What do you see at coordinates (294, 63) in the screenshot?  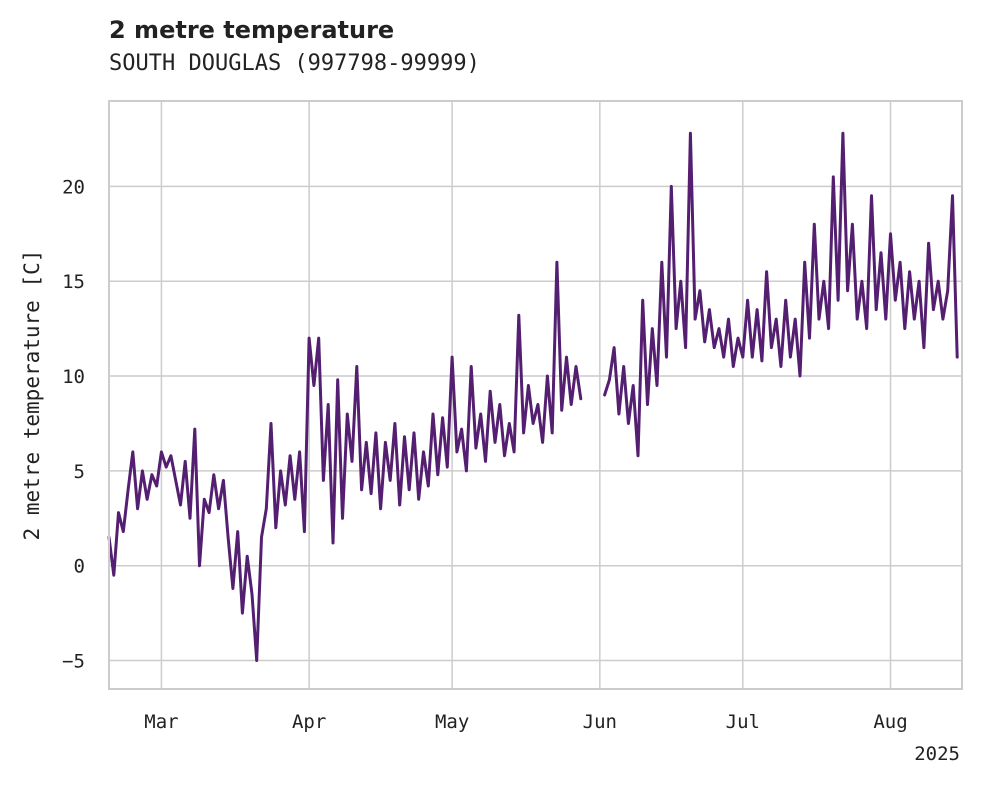 I see `chart-subtitle: SOUTH DOUGLAS (997798-99999)` at bounding box center [294, 63].